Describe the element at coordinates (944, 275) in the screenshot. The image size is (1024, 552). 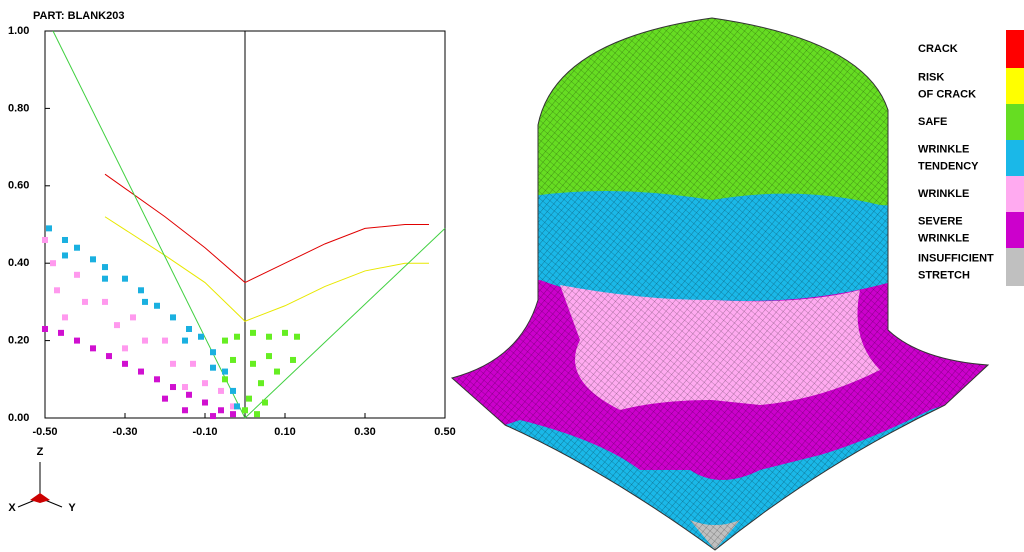
I see `legend-label: STRETCH` at that location.